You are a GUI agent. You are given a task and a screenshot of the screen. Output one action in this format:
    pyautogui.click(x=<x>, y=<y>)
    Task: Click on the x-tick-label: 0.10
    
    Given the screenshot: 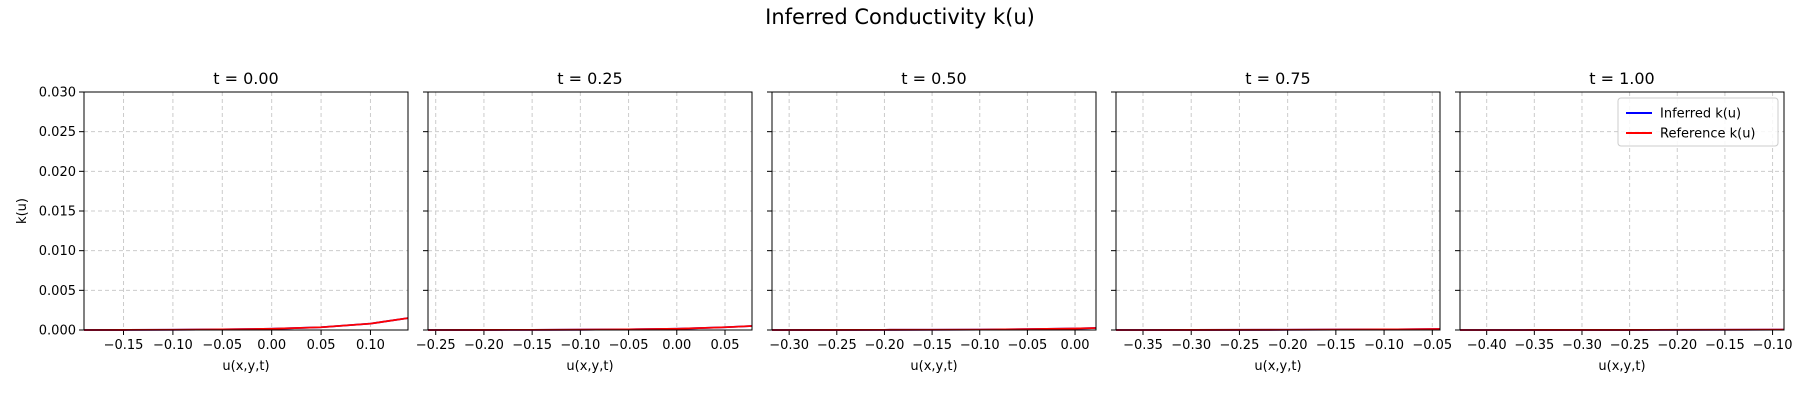 What is the action you would take?
    pyautogui.click(x=370, y=345)
    